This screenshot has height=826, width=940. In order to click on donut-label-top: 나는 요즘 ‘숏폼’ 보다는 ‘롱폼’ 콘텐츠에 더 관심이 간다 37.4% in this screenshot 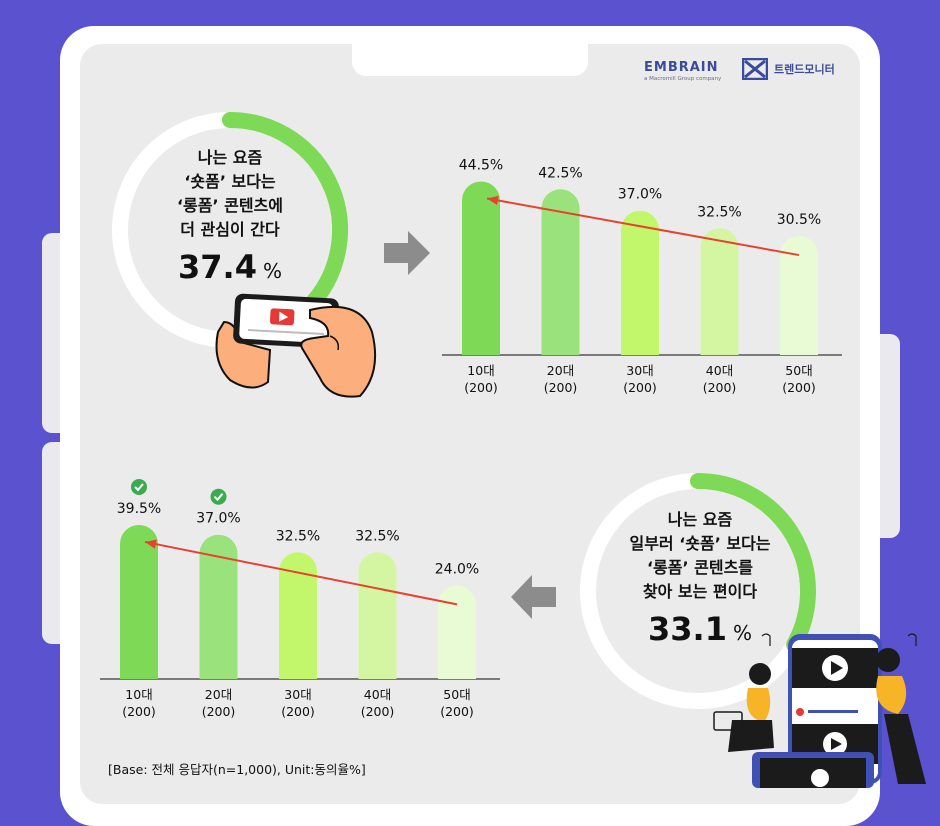, I will do `click(230, 216)`.